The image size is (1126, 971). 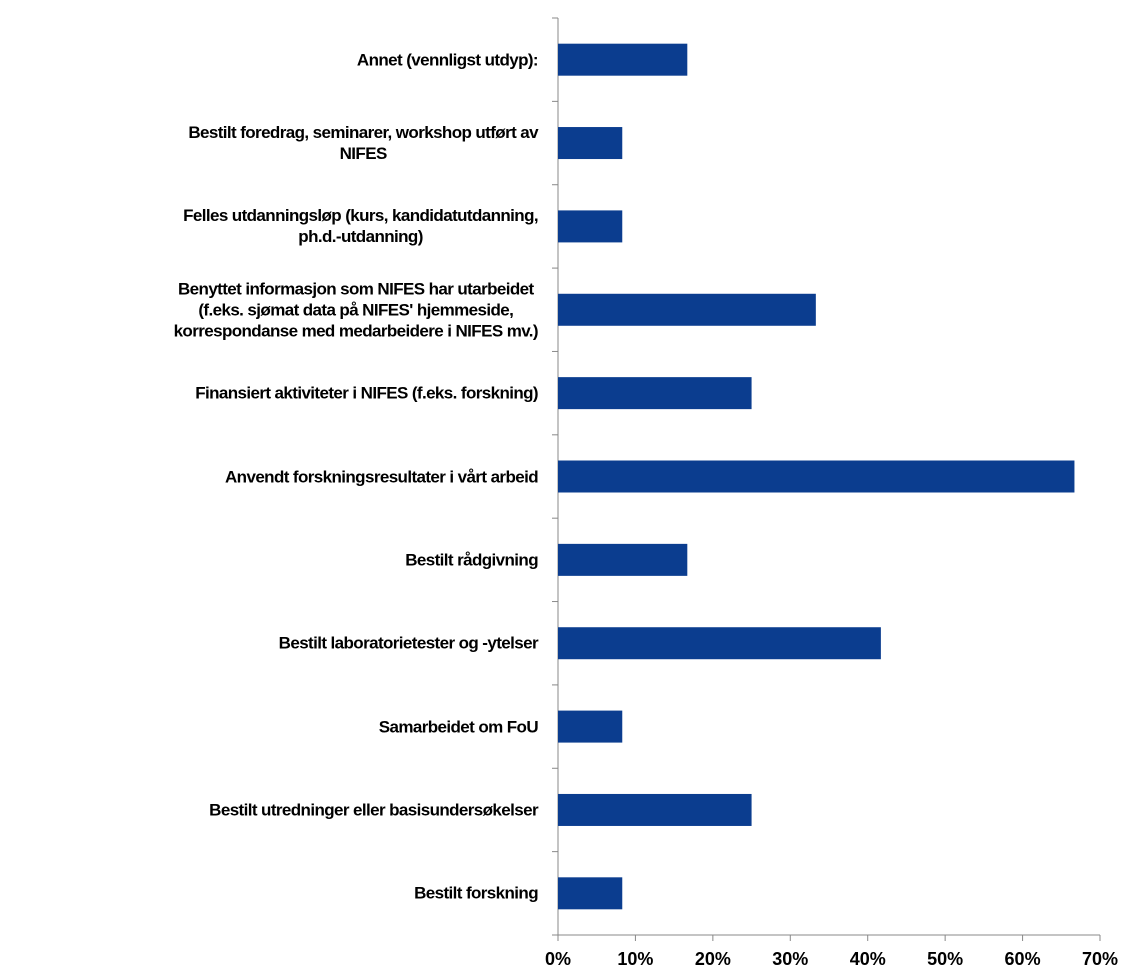 What do you see at coordinates (408, 643) in the screenshot?
I see `y-tick-label: Bestilt laboratorietester og -ytelser` at bounding box center [408, 643].